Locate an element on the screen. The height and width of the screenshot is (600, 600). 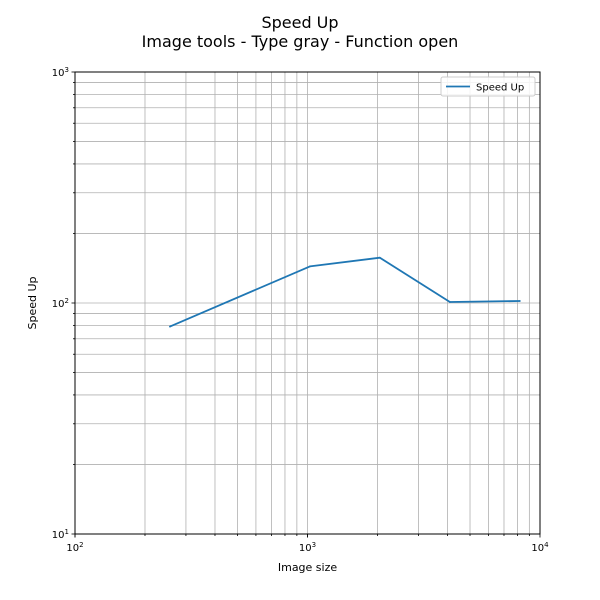
chart-subtitle: Image tools - Type gray - Function open is located at coordinates (300, 41).